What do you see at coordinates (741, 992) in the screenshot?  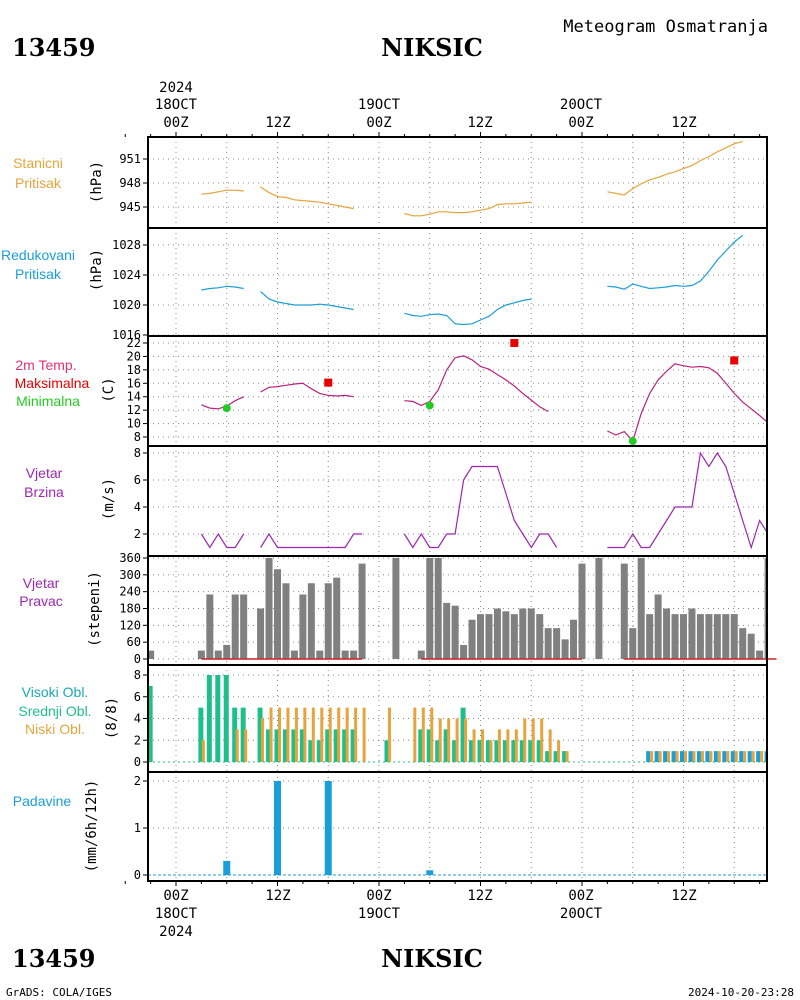 I see `footer-timestamp: 2024-10-20-23:28` at bounding box center [741, 992].